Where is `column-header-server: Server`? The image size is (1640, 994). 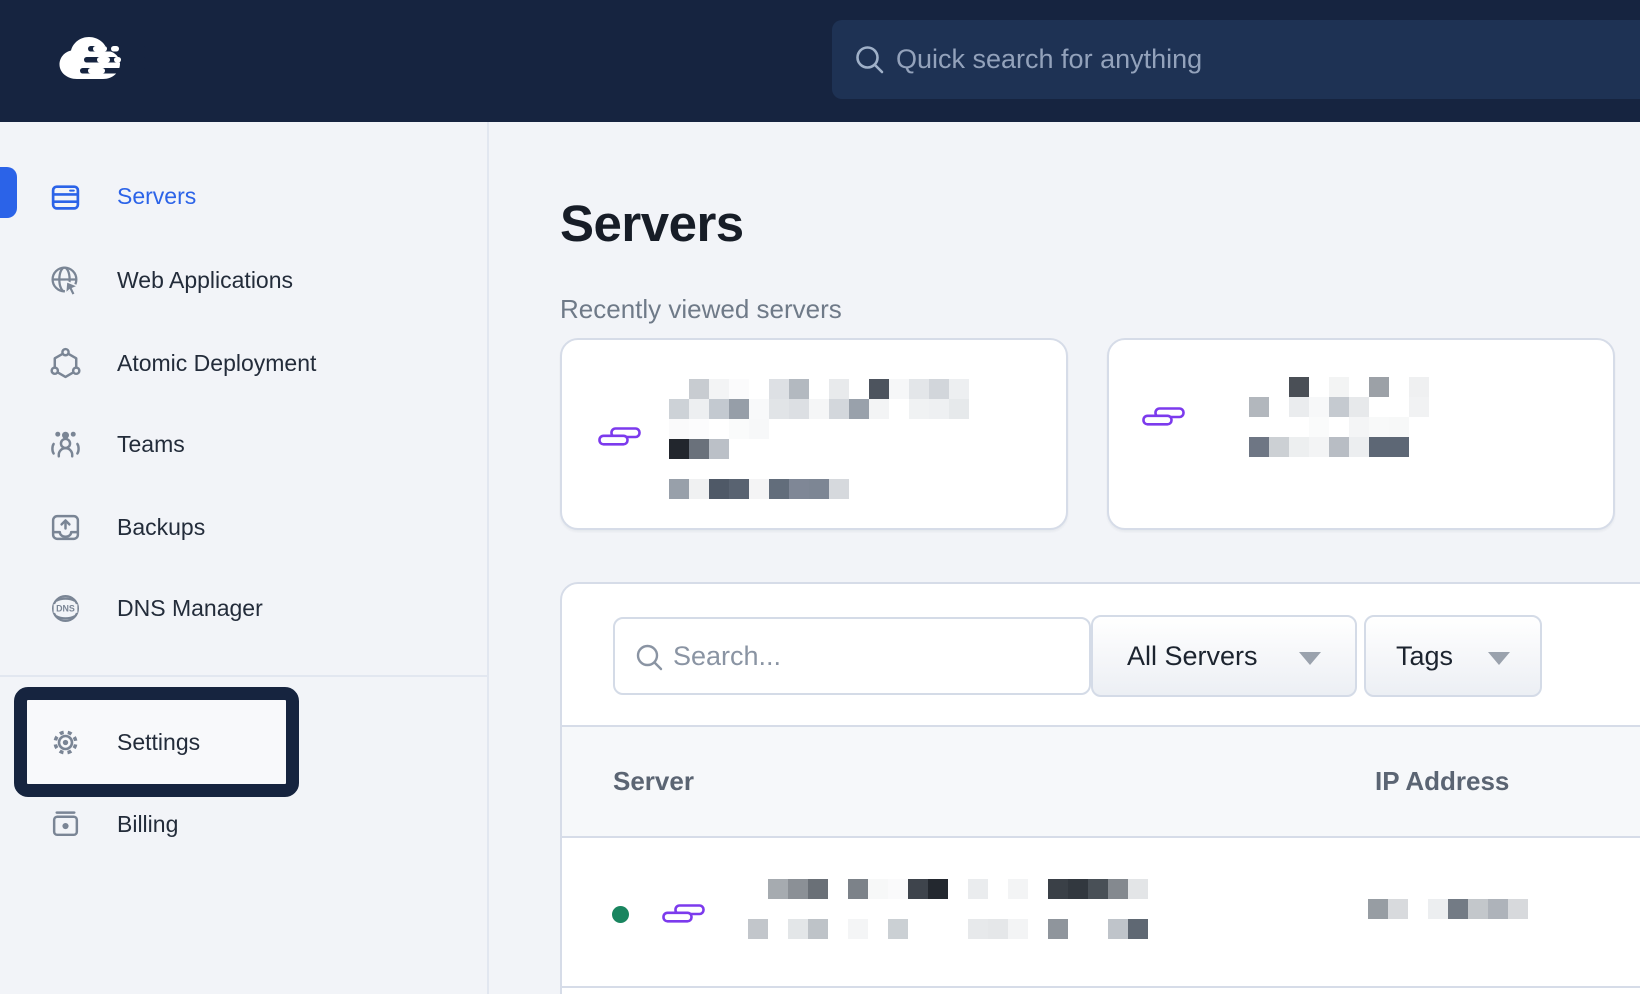
column-header-server: Server is located at coordinates (653, 781).